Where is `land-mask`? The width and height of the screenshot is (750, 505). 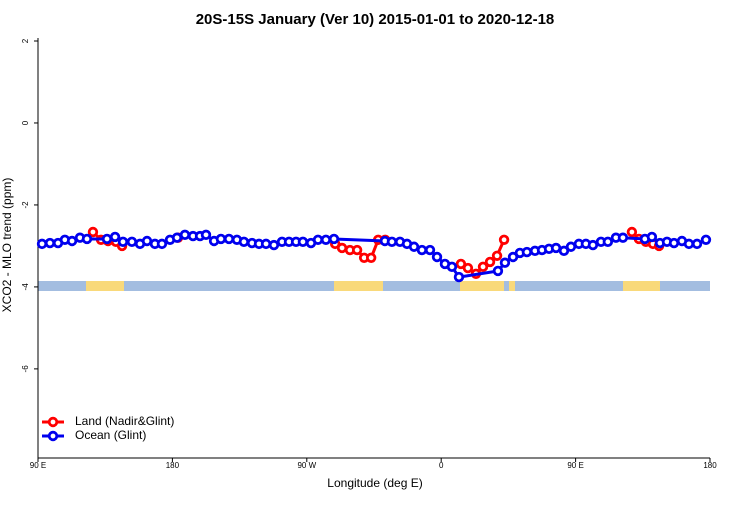 land-mask is located at coordinates (374, 286).